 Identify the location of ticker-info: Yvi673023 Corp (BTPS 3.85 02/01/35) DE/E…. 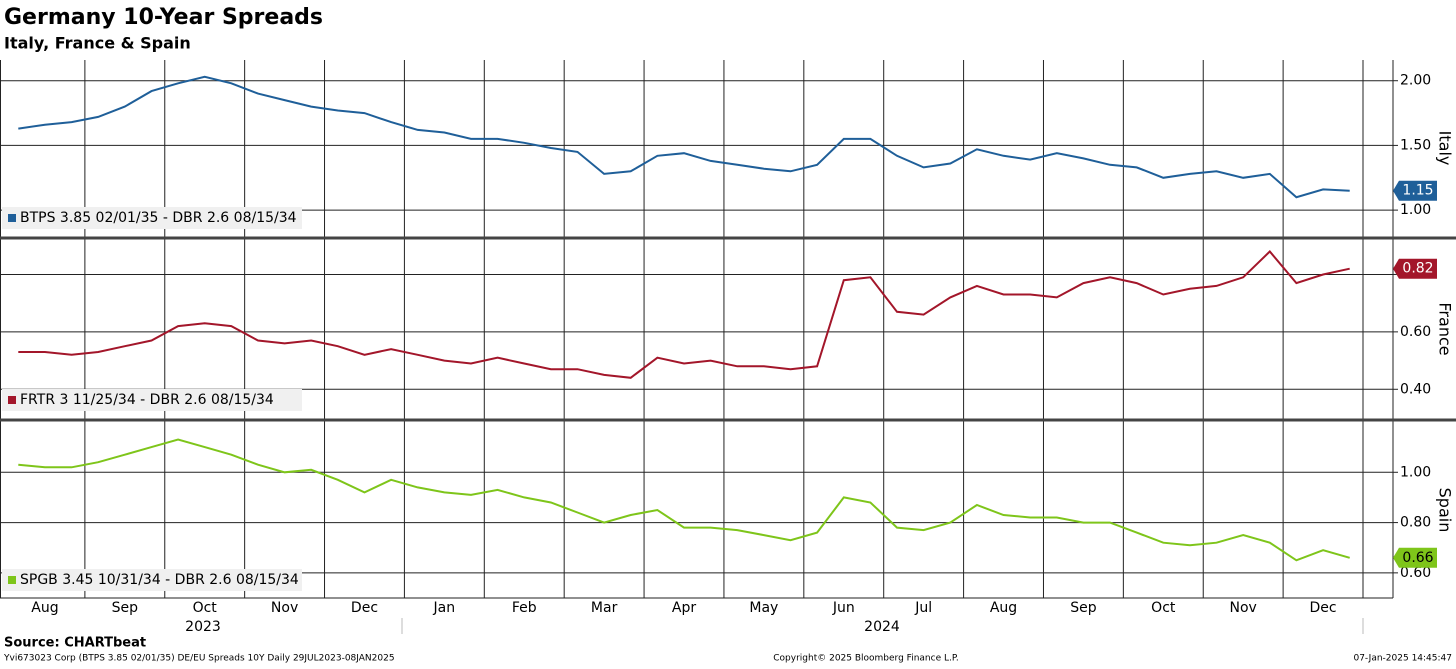
(199, 659).